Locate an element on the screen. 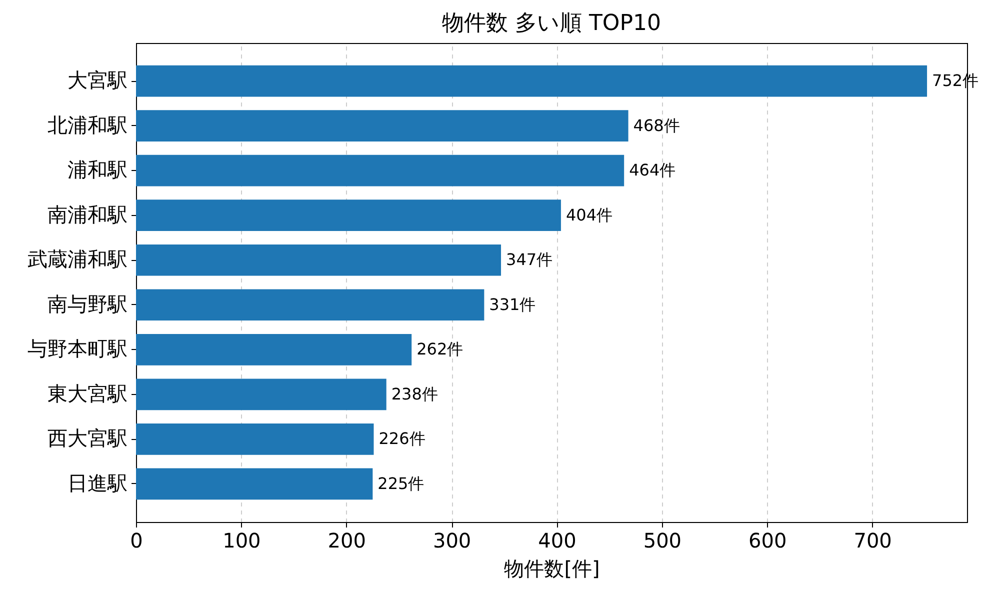  x-tick-label: 500 is located at coordinates (662, 540).